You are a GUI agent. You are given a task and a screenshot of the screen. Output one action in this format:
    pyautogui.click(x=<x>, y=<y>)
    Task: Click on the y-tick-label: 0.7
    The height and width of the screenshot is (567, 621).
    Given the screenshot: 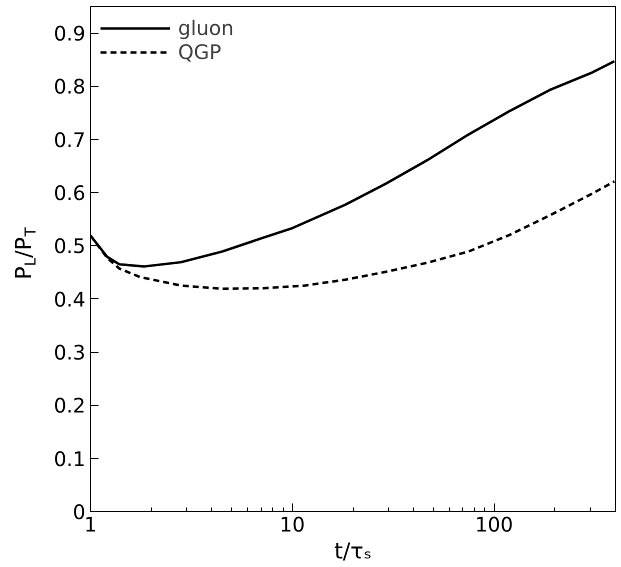 What is the action you would take?
    pyautogui.click(x=70, y=140)
    